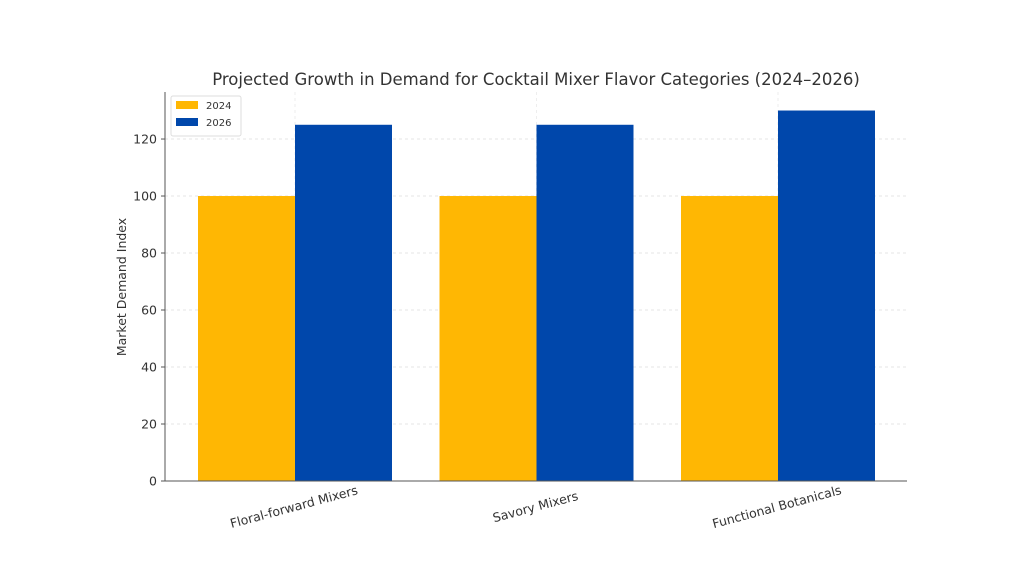 Image resolution: width=1024 pixels, height=576 pixels. Describe the element at coordinates (777, 506) in the screenshot. I see `x-tick-label: Functional Botanicals` at that location.